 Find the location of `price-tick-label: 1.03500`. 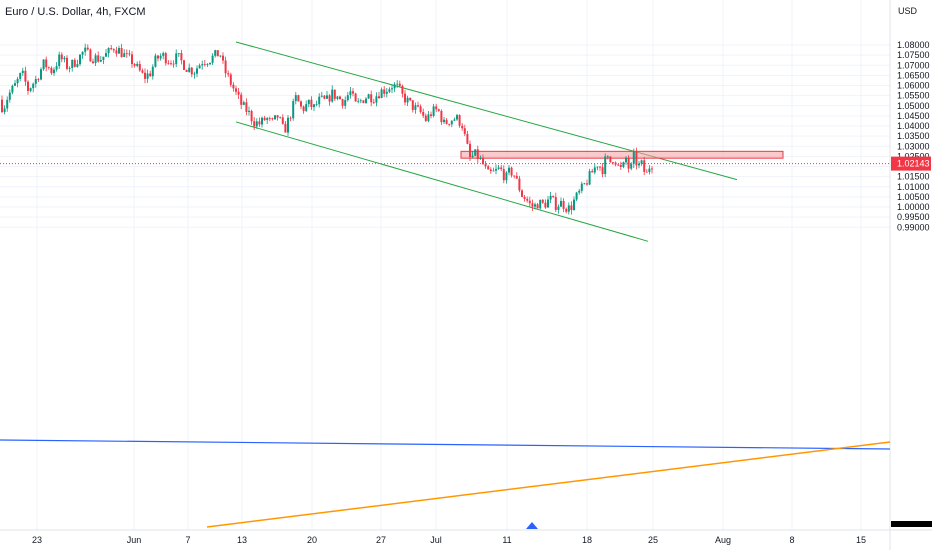

price-tick-label: 1.03500 is located at coordinates (913, 136).